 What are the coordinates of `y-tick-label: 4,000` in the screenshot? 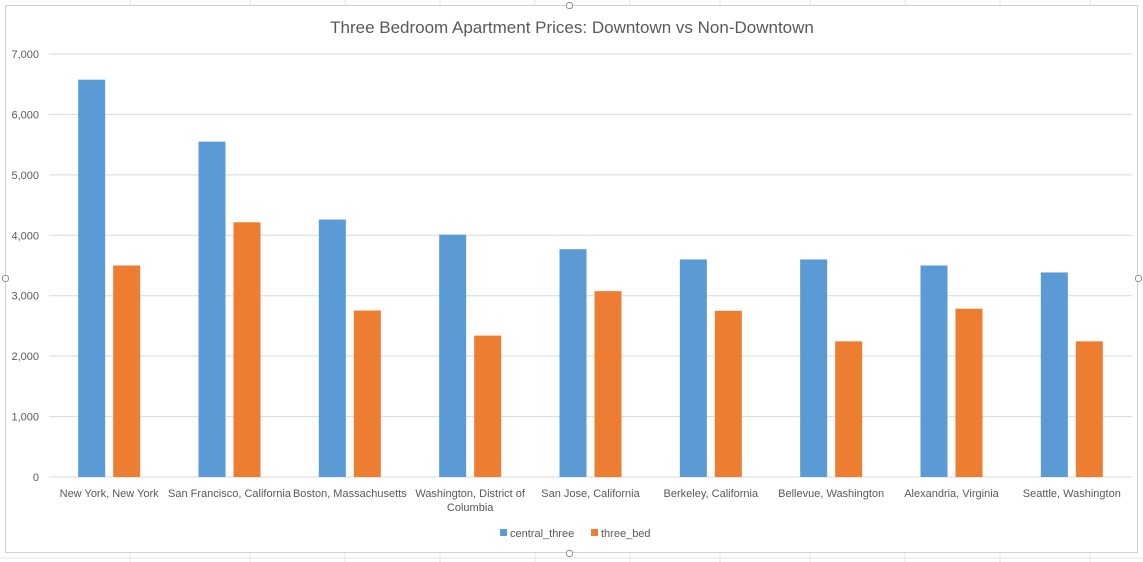 It's located at (25, 236).